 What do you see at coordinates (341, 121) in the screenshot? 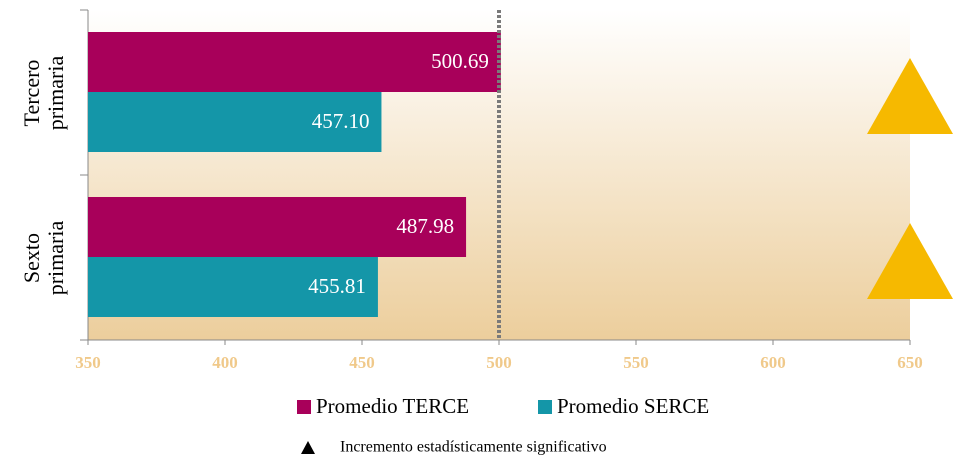
I see `value-label: 457.10` at bounding box center [341, 121].